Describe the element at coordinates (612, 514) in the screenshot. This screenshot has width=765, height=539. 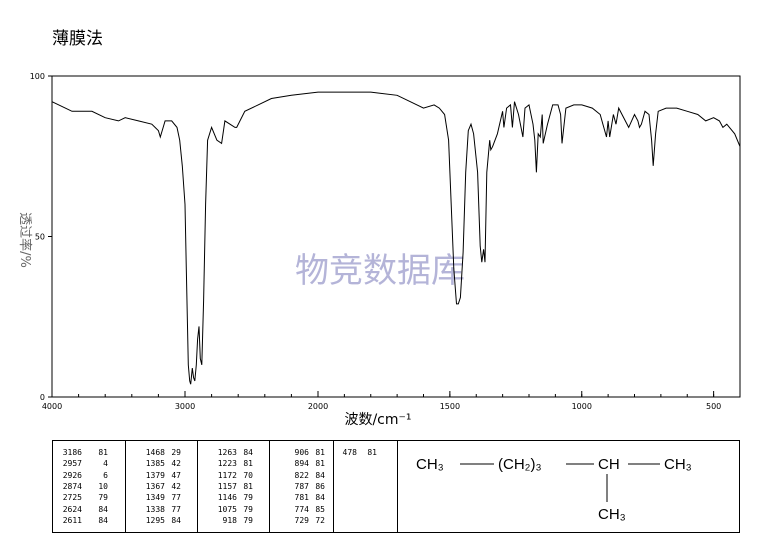
I see `structure-ch3-branch: CH₃` at that location.